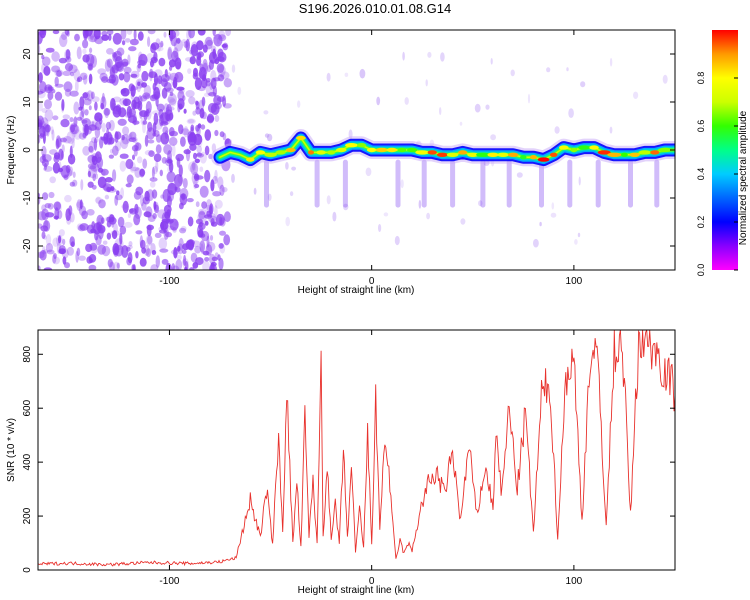 This screenshot has width=750, height=600. What do you see at coordinates (574, 281) in the screenshot?
I see `x-tick-label: 100` at bounding box center [574, 281].